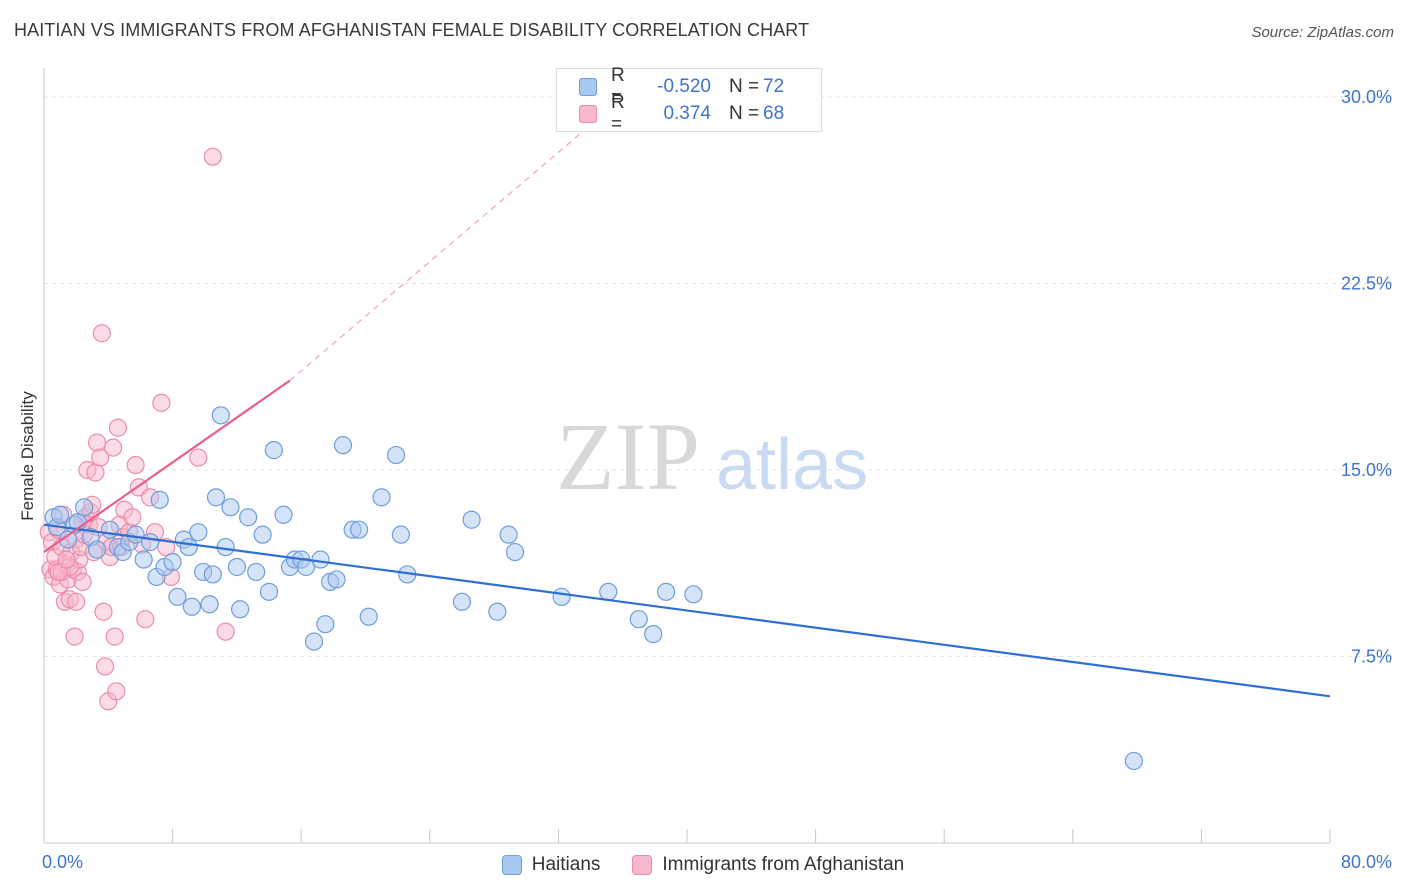  What do you see at coordinates (1371, 657) in the screenshot?
I see `y-tick-label: 7.5%` at bounding box center [1371, 657].